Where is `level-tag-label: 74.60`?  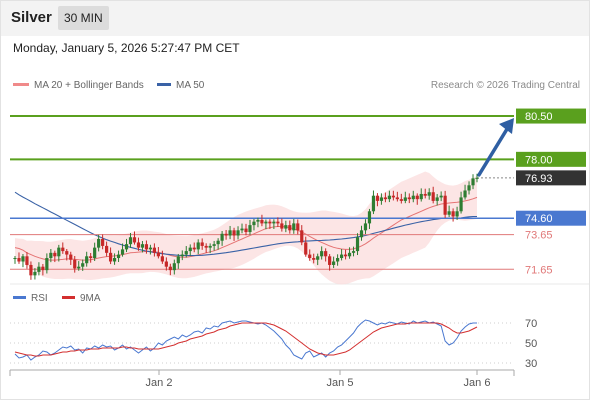
level-tag-label: 74.60 is located at coordinates (539, 219).